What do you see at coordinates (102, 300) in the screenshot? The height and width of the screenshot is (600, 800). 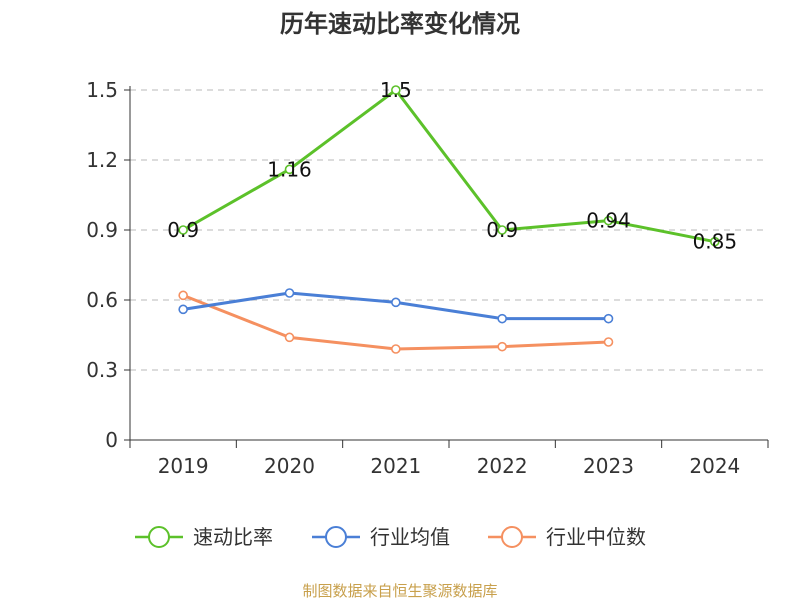 I see `y-tick-label: 0.6` at bounding box center [102, 300].